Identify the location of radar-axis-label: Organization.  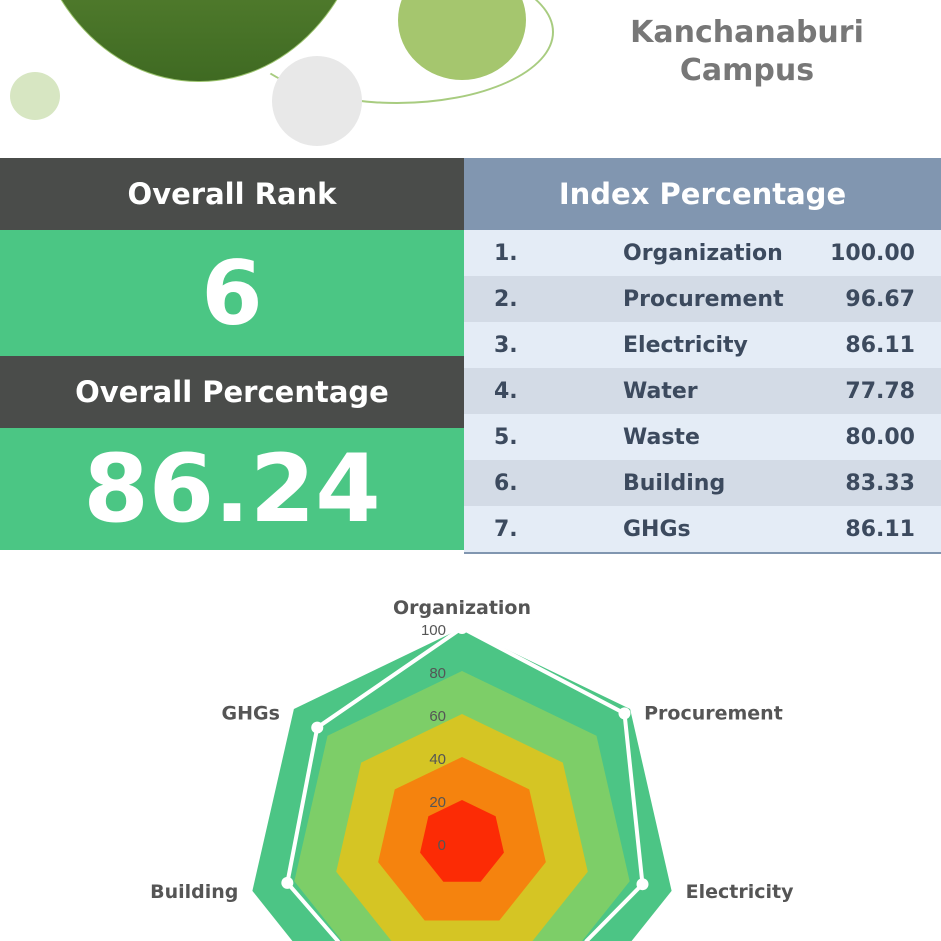
(462, 608).